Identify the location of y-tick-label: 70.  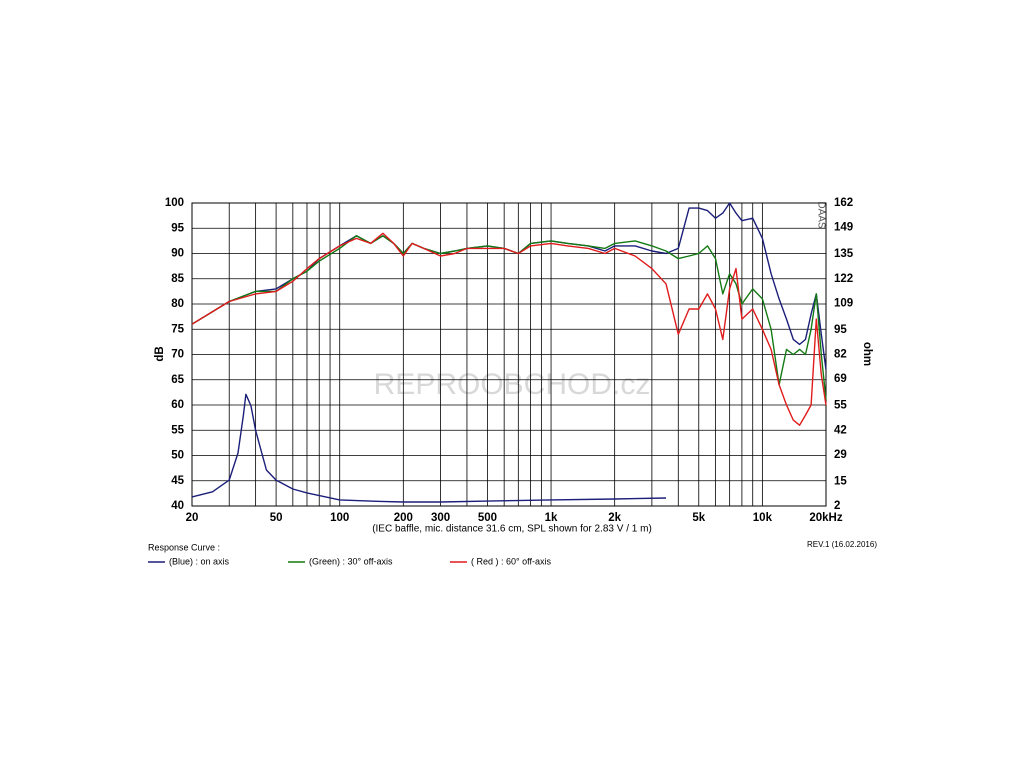
(177, 355).